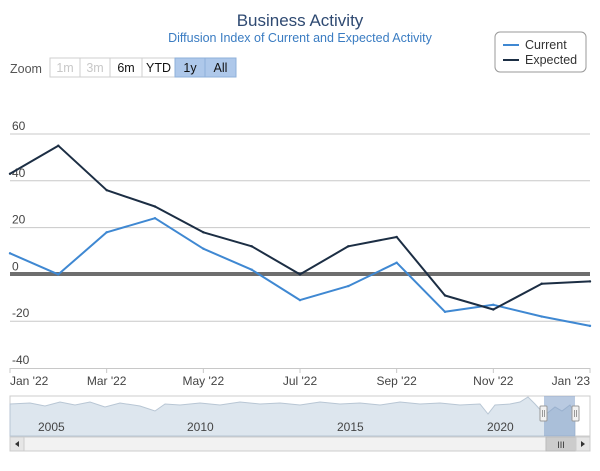 The width and height of the screenshot is (600, 471). I want to click on navigator-year-2015: 2015, so click(350, 427).